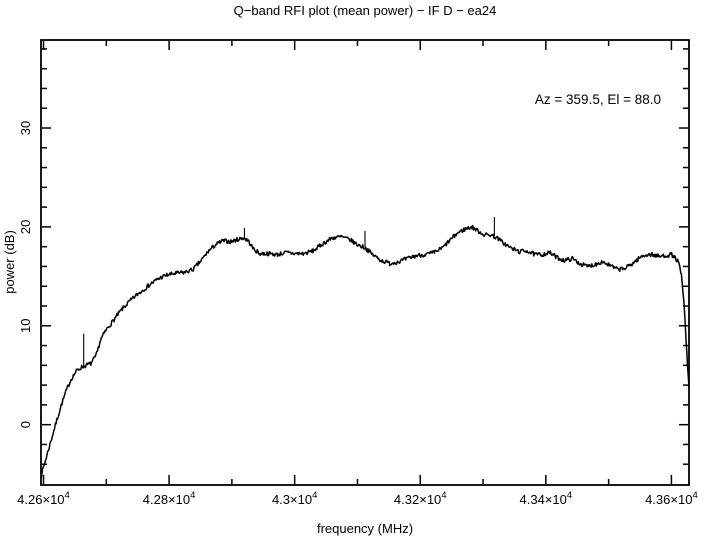 Image resolution: width=705 pixels, height=539 pixels. I want to click on y-axis-label: power (dB), so click(9, 262).